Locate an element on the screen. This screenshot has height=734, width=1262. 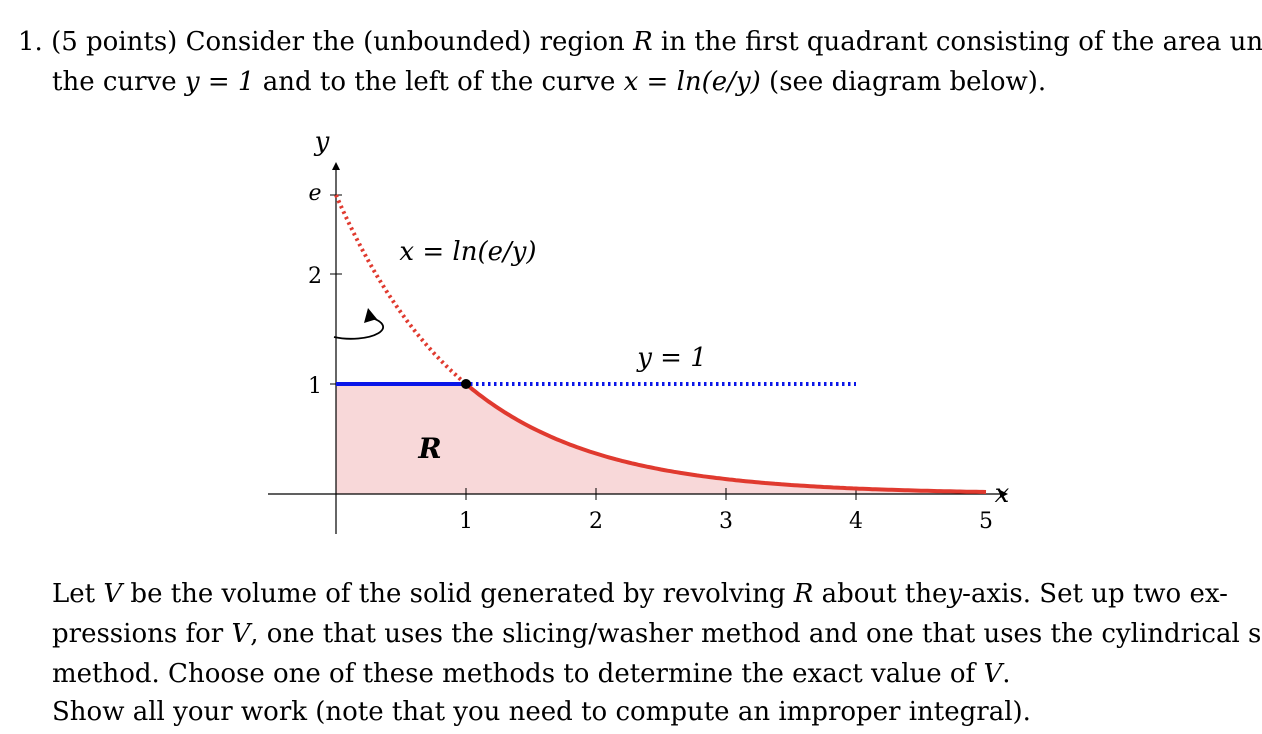
volume-symbol-2: V is located at coordinates (241, 634).